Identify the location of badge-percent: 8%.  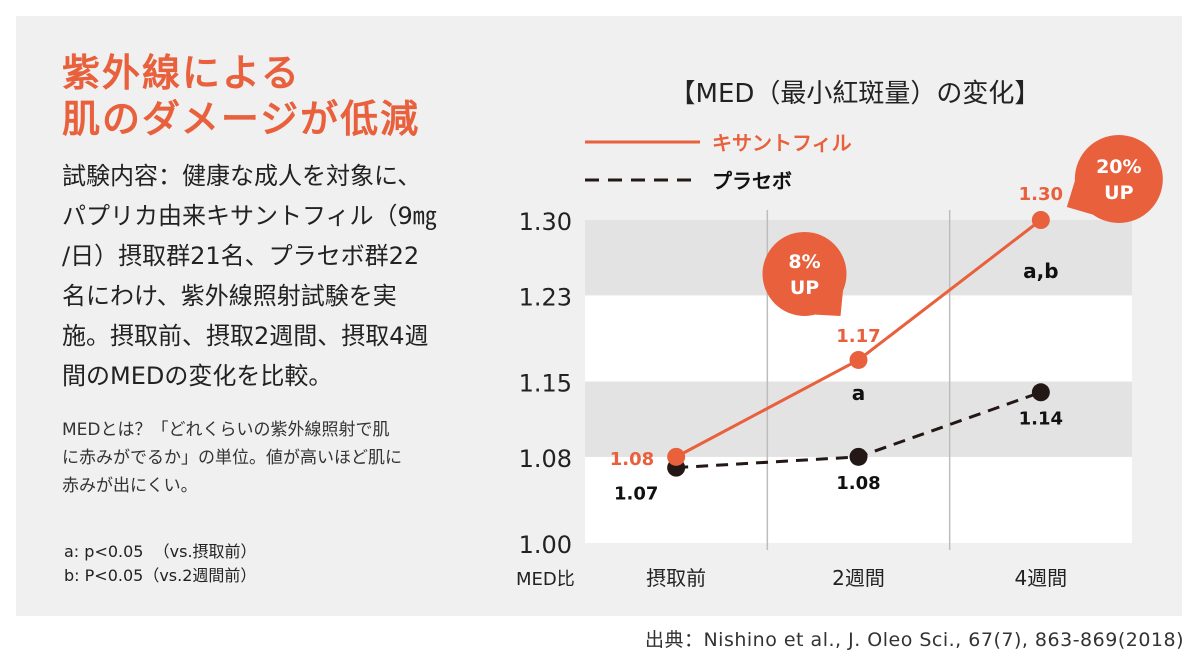
(804, 262).